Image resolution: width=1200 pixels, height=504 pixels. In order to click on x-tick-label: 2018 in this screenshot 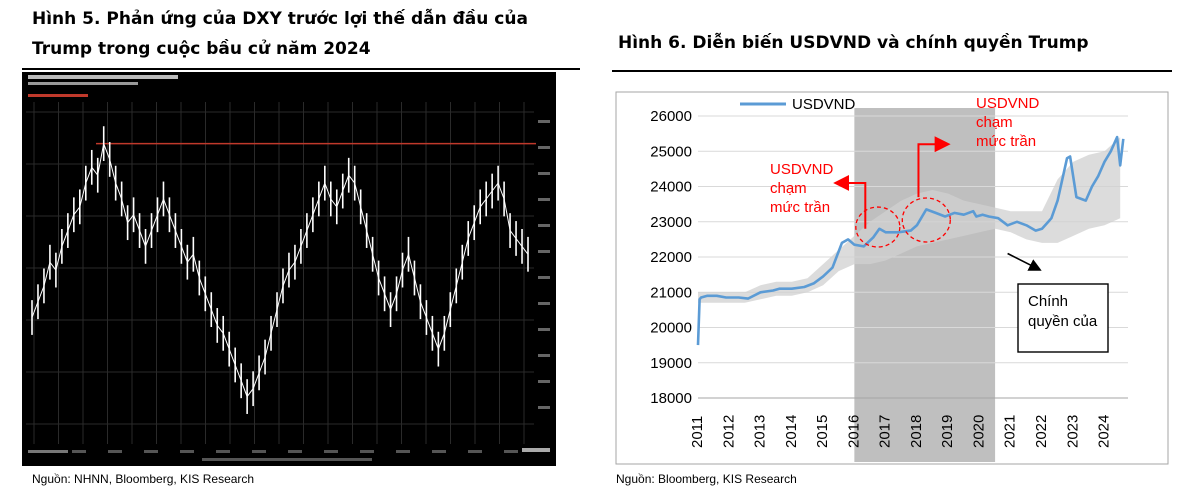, I will do `click(916, 431)`.